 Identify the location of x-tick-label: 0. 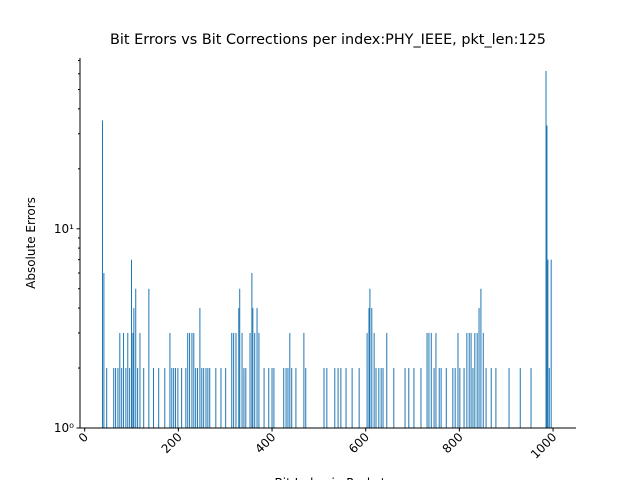
(83, 437).